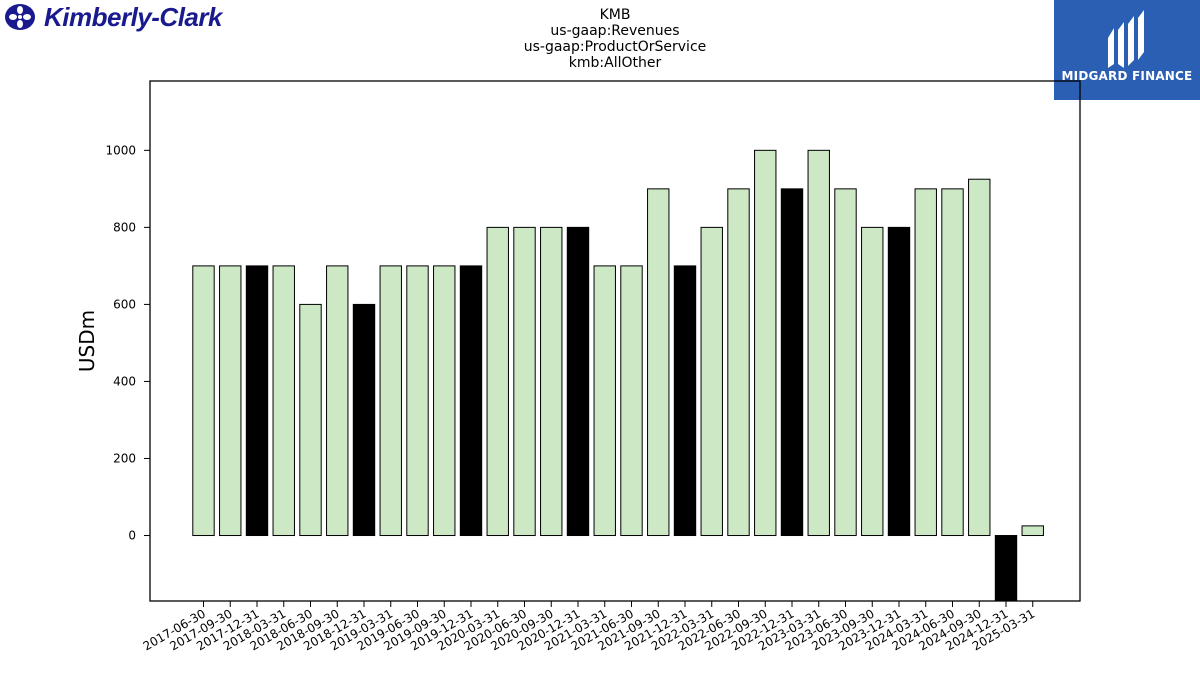 The height and width of the screenshot is (675, 1200). Describe the element at coordinates (1127, 76) in the screenshot. I see `midgard-finance-wordmark: MIDGARD FINANCE` at that location.